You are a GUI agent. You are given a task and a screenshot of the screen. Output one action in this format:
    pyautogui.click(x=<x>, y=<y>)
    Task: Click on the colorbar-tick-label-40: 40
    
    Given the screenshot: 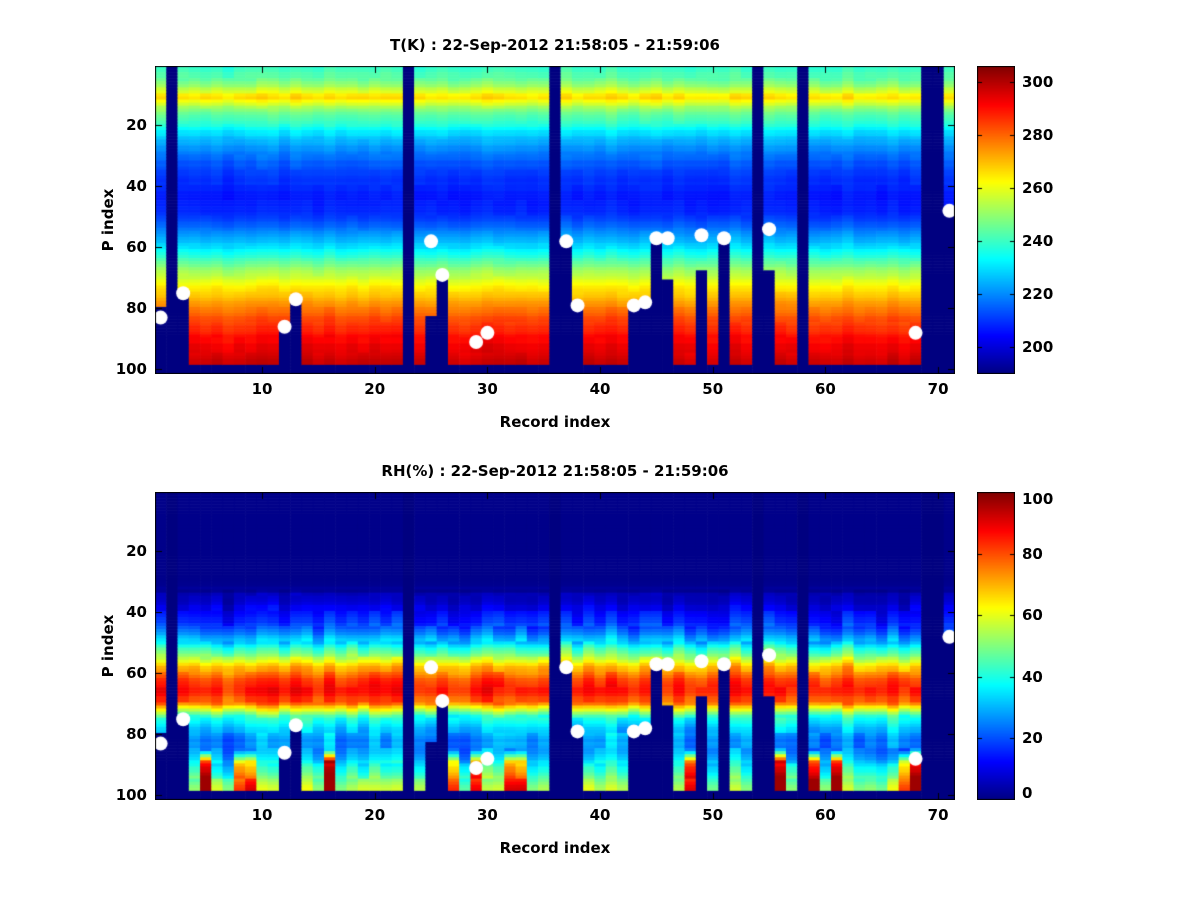 What is the action you would take?
    pyautogui.click(x=1032, y=676)
    